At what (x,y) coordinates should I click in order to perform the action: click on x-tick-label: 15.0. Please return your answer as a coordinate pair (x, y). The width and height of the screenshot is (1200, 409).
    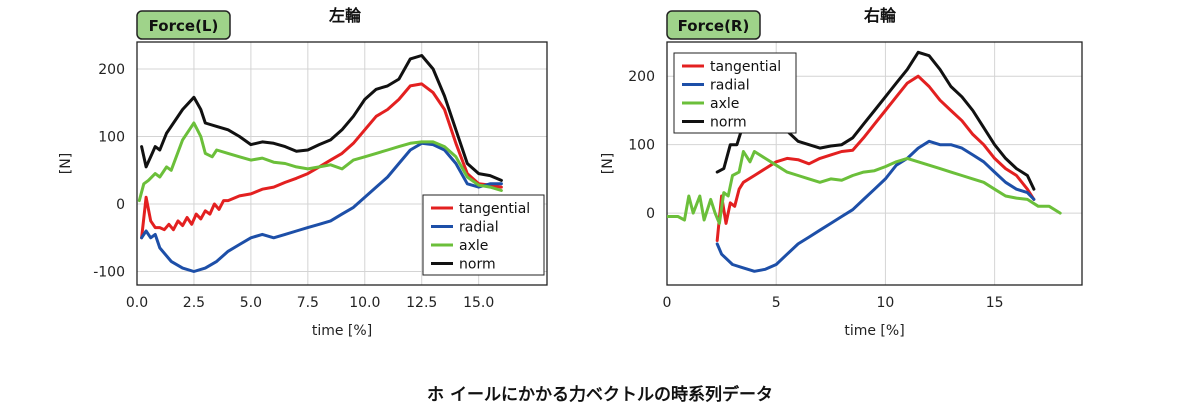
    Looking at the image, I should click on (478, 303).